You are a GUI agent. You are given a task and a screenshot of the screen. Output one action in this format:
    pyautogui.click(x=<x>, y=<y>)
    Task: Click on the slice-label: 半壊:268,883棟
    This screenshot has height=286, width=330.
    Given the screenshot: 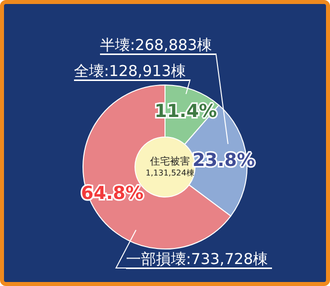 What is the action you would take?
    pyautogui.click(x=158, y=45)
    